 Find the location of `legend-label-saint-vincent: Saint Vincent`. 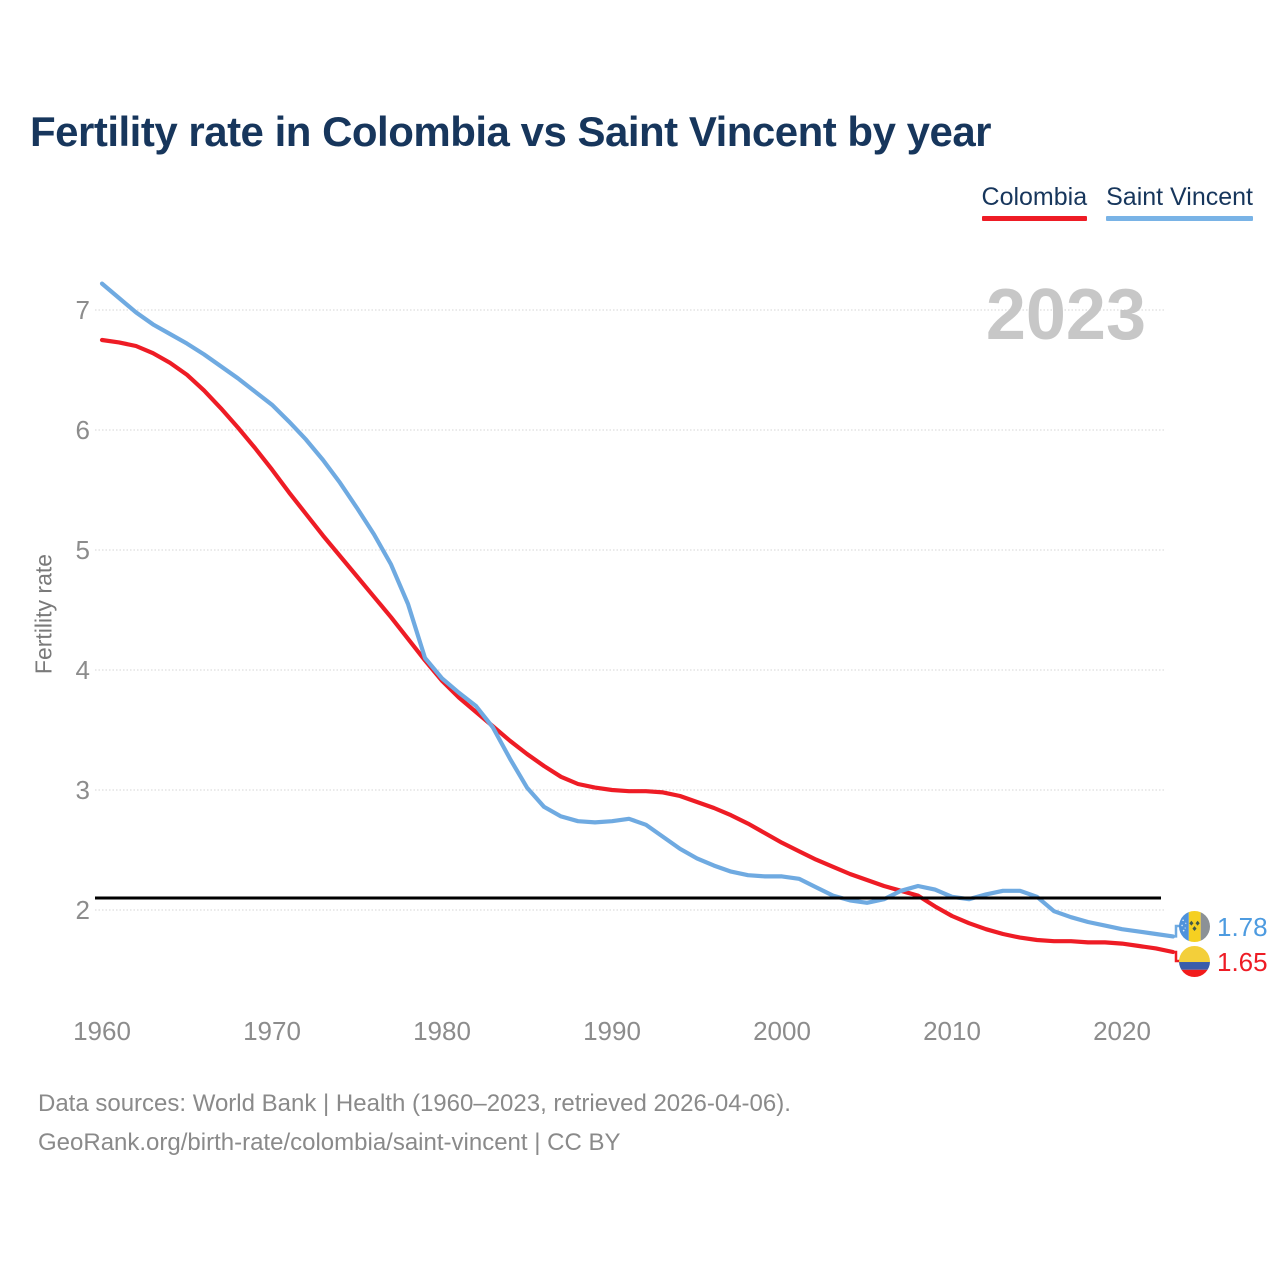

legend-label-saint-vincent: Saint Vincent is located at coordinates (1179, 197).